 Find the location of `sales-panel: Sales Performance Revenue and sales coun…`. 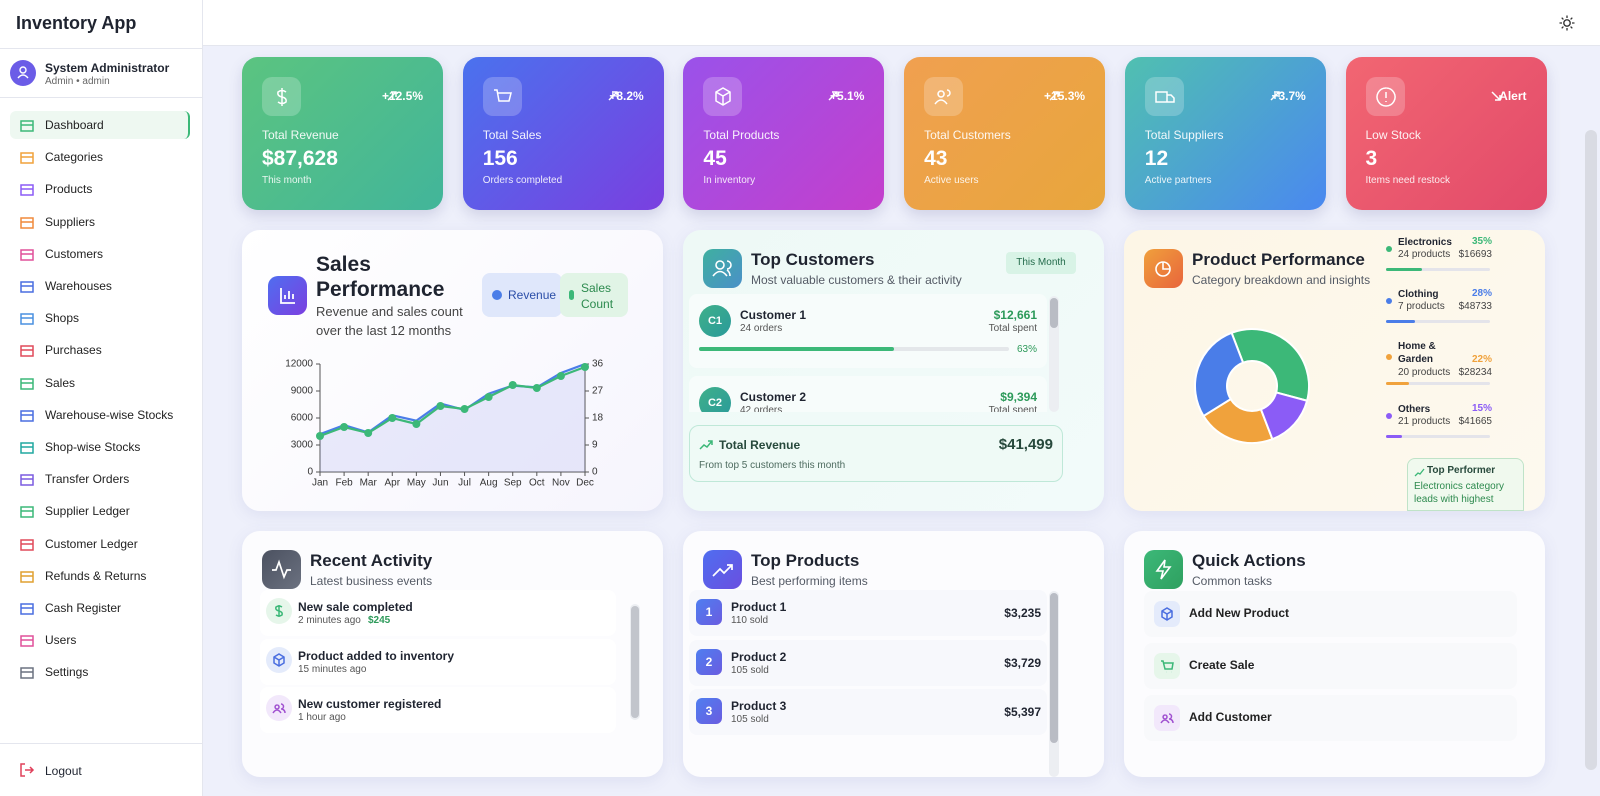

sales-panel: Sales Performance Revenue and sales coun… is located at coordinates (452, 370).